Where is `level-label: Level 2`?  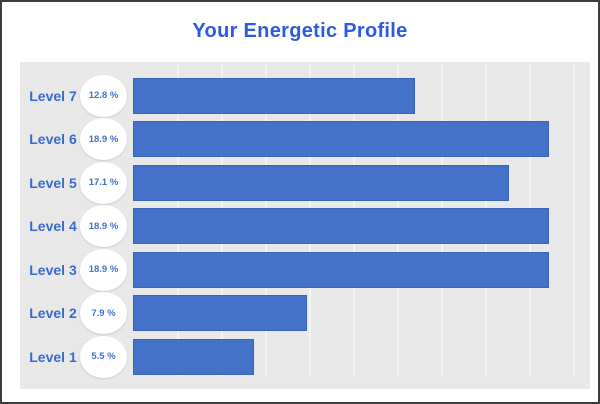 level-label: Level 2 is located at coordinates (53, 313).